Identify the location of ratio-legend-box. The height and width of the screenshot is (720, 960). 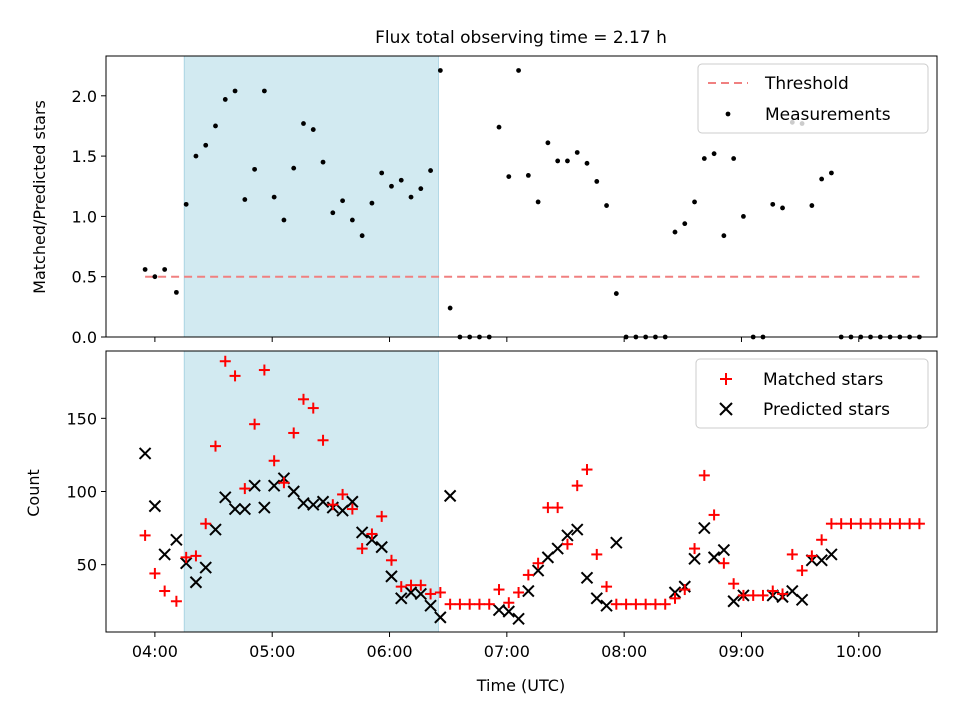
(813, 98).